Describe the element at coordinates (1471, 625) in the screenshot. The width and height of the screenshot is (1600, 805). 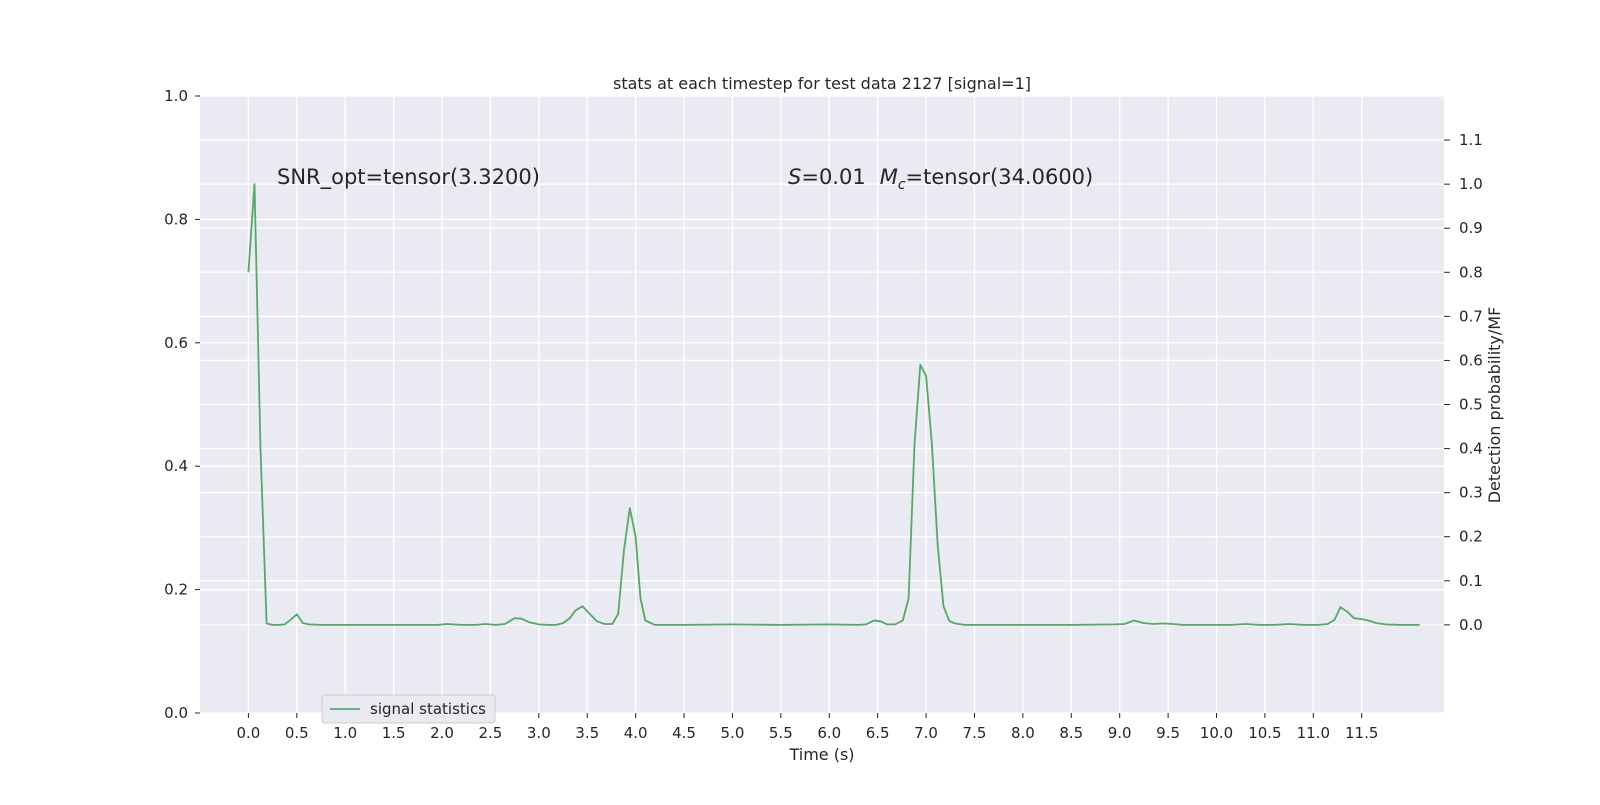
I see `y-right-tick-label: 0.0` at that location.